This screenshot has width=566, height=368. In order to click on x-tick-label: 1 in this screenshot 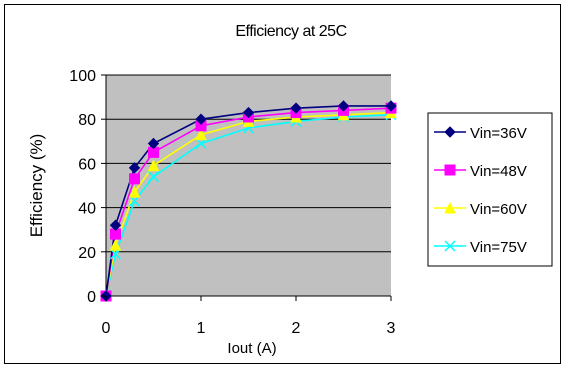, I will do `click(201, 328)`.